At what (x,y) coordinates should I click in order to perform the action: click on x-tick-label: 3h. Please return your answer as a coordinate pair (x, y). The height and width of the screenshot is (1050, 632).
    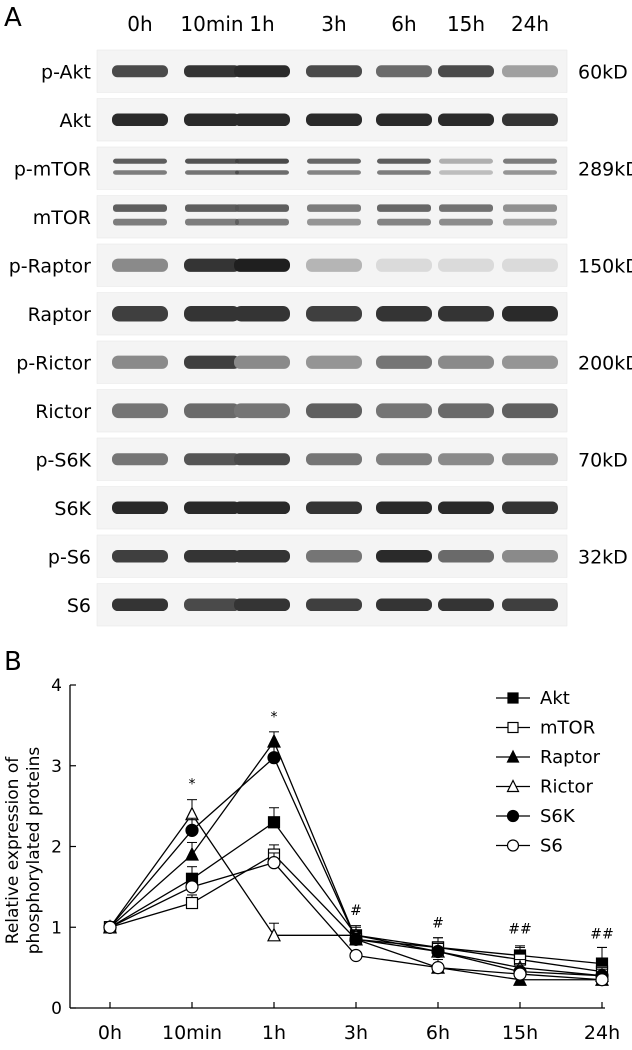
    Looking at the image, I should click on (356, 1033).